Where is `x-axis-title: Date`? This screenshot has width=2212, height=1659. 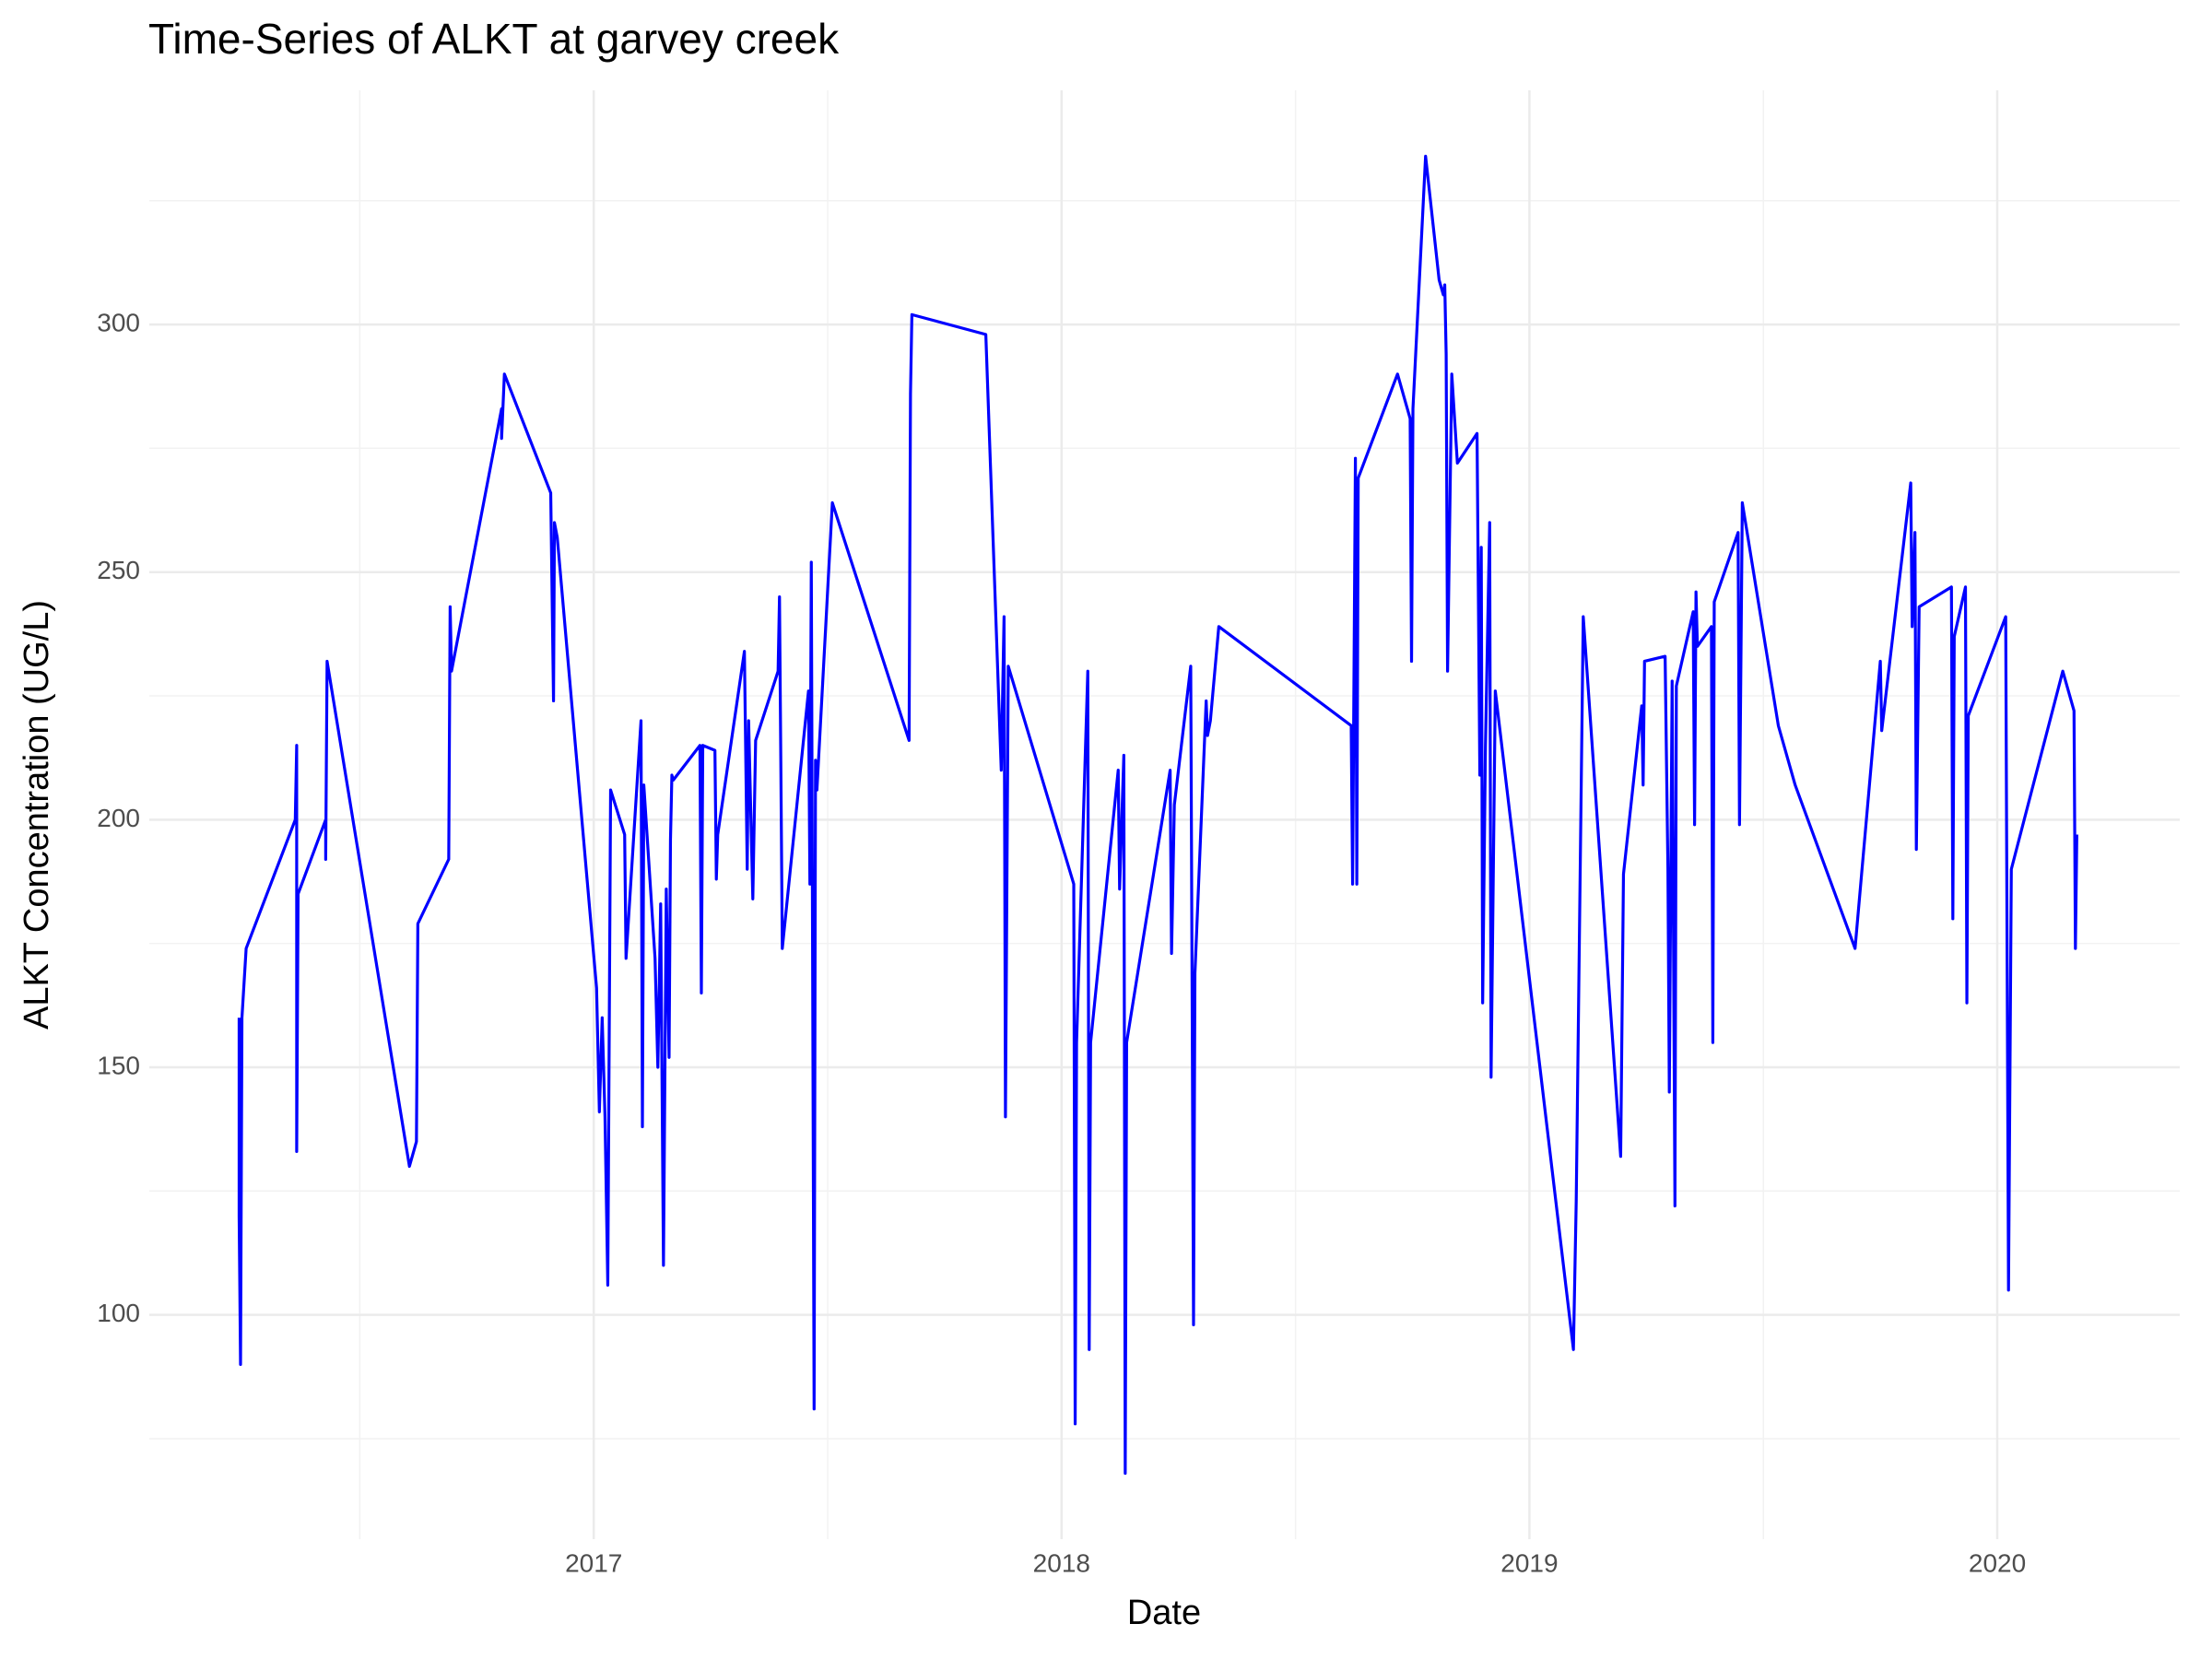
x-axis-title: Date is located at coordinates (1164, 1613).